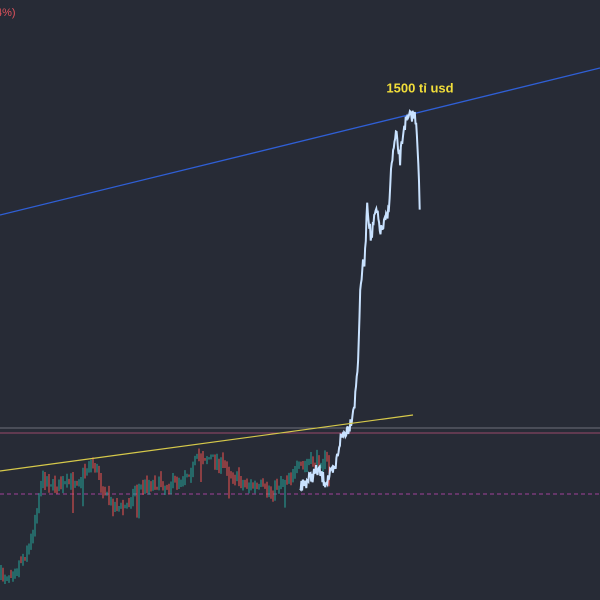 The width and height of the screenshot is (600, 600). I want to click on annotation-label: 1500 tỉ usd, so click(419, 87).